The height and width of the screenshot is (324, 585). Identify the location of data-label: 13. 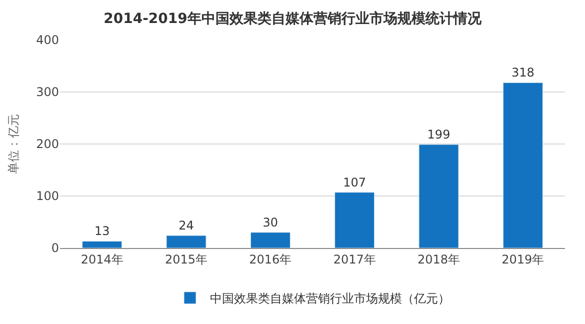
(102, 231).